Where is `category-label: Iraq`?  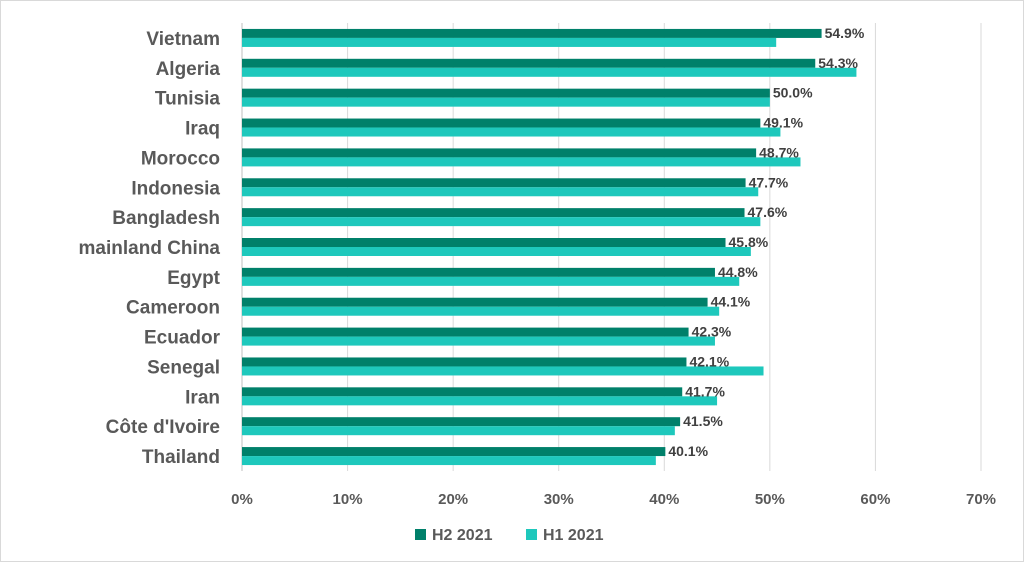 category-label: Iraq is located at coordinates (202, 129).